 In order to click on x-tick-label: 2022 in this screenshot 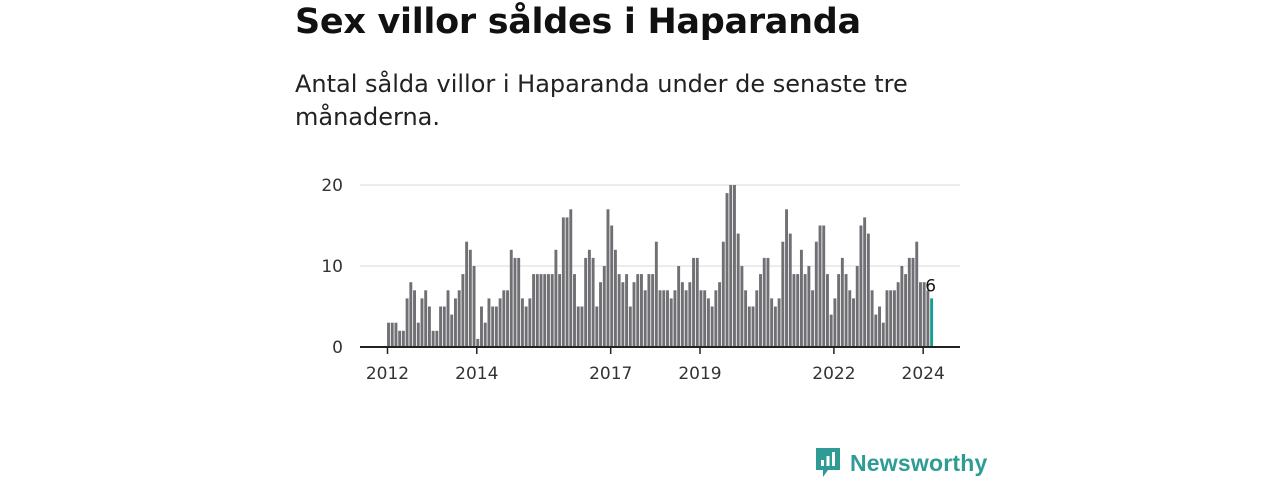, I will do `click(833, 374)`.